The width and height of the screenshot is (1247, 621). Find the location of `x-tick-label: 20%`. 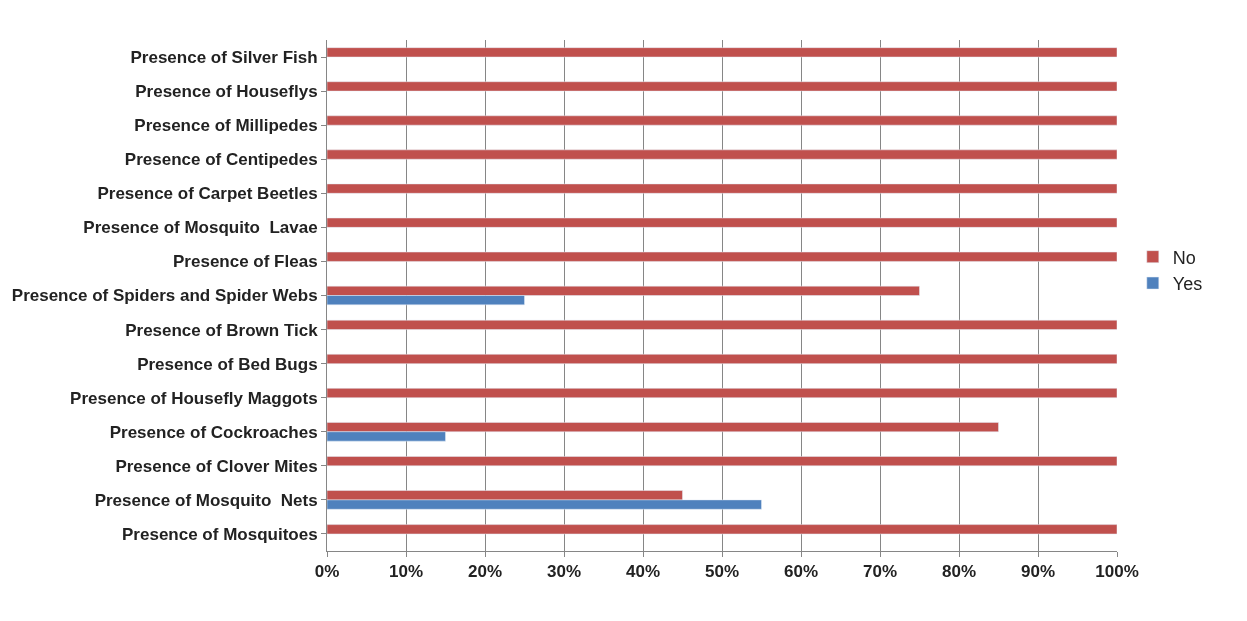

x-tick-label: 20% is located at coordinates (485, 572).